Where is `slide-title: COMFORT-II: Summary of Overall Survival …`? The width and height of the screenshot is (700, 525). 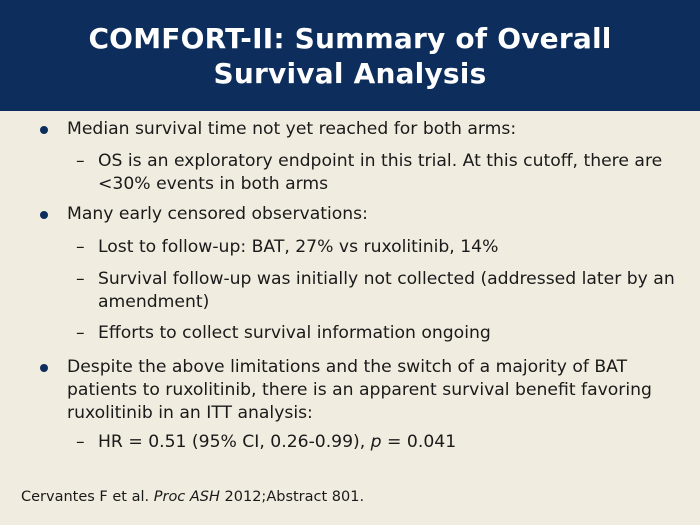
slide-title: COMFORT-II: Summary of Overall Survival … is located at coordinates (350, 55).